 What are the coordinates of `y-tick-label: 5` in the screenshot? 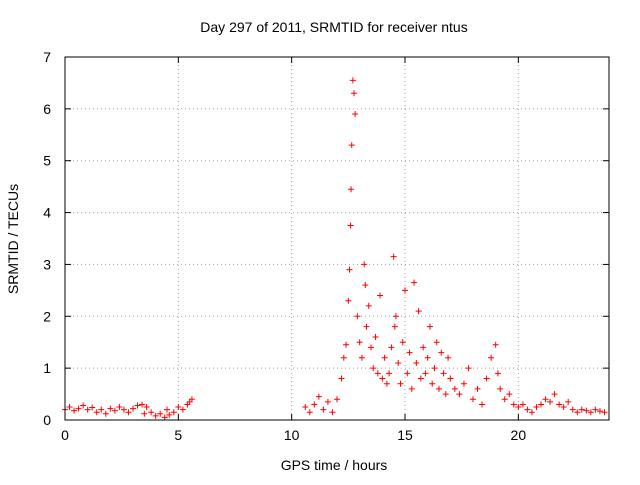 It's located at (47, 161).